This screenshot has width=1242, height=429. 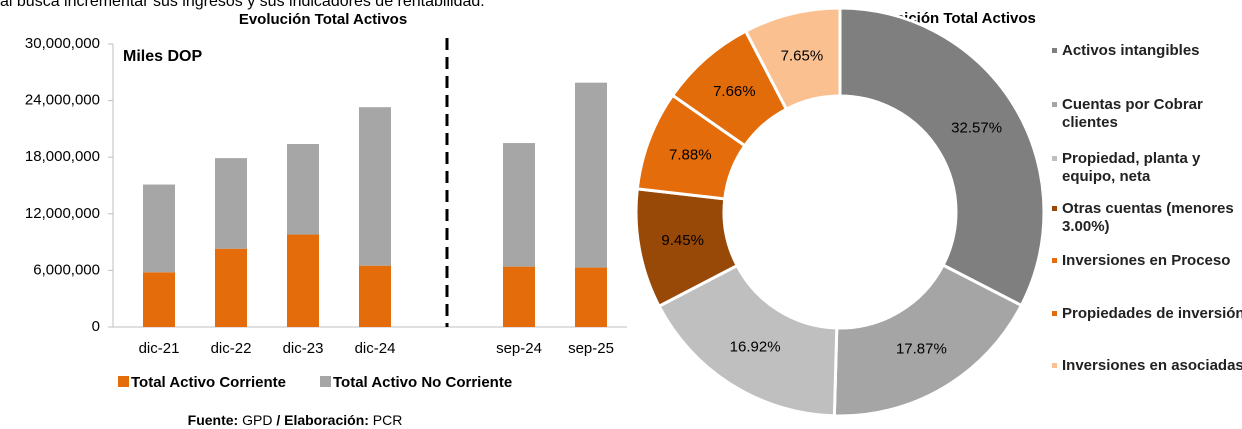 What do you see at coordinates (326, 420) in the screenshot?
I see `footer-credit-label: Elaboración:` at bounding box center [326, 420].